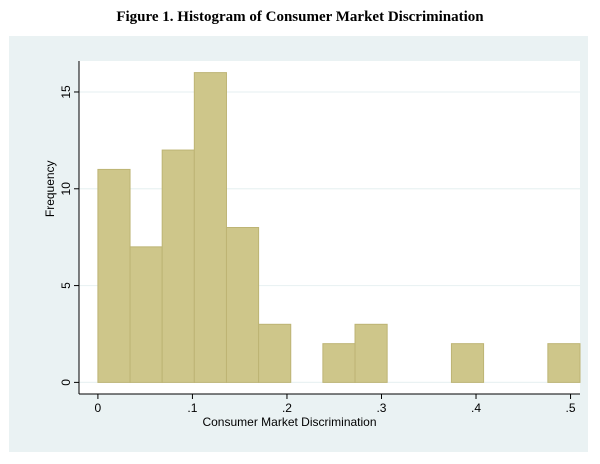  What do you see at coordinates (571, 408) in the screenshot?
I see `x-tick-label: .5` at bounding box center [571, 408].